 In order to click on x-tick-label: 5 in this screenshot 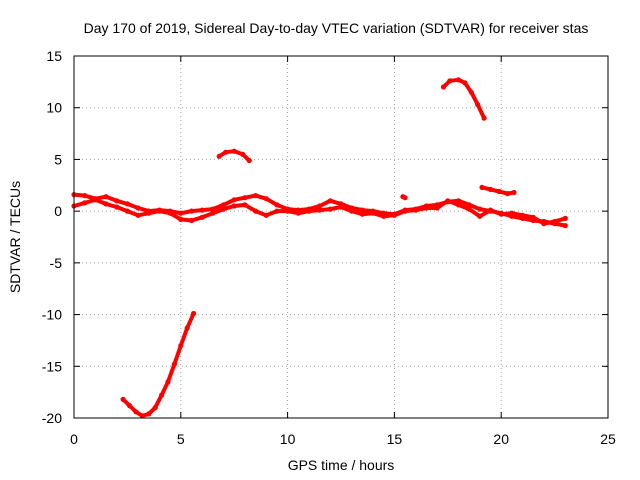, I will do `click(181, 439)`.